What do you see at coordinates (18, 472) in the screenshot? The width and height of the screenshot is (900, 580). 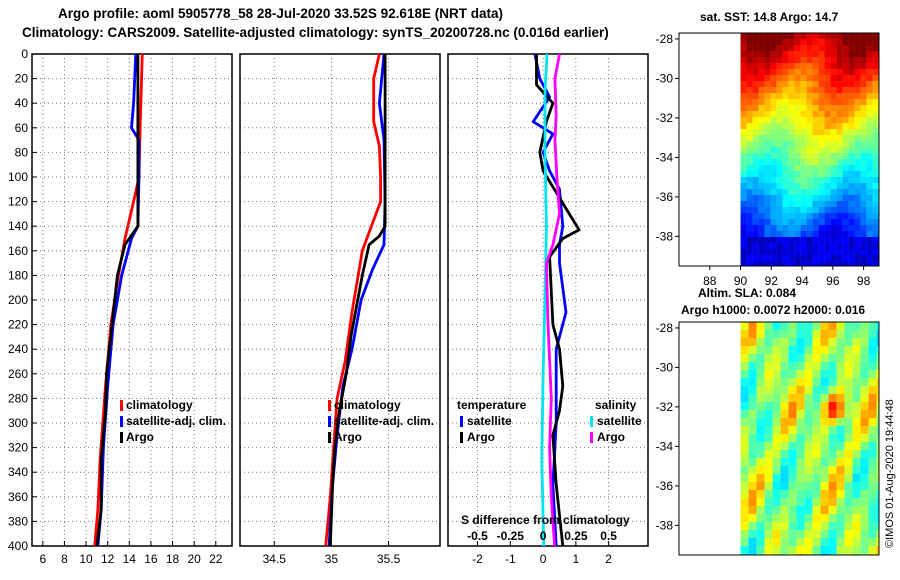 I see `depth-tick-label: 340` at bounding box center [18, 472].